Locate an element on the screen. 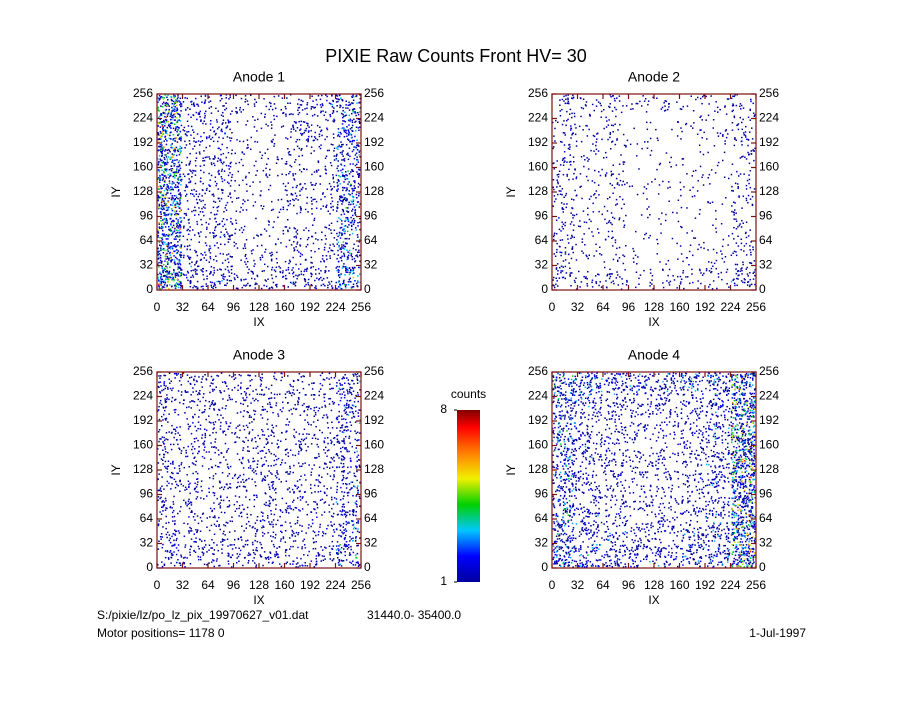 This screenshot has height=705, width=913. footer-date: 1-Jul-1997 is located at coordinates (777, 633).